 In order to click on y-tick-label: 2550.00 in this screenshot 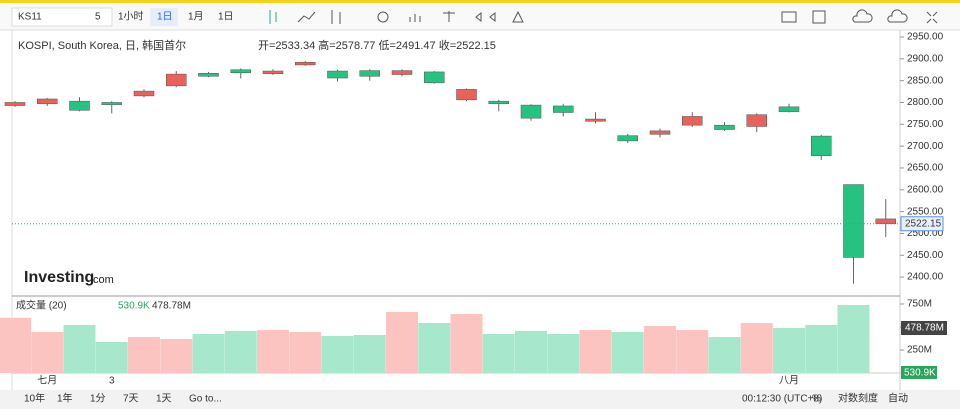, I will do `click(925, 211)`.